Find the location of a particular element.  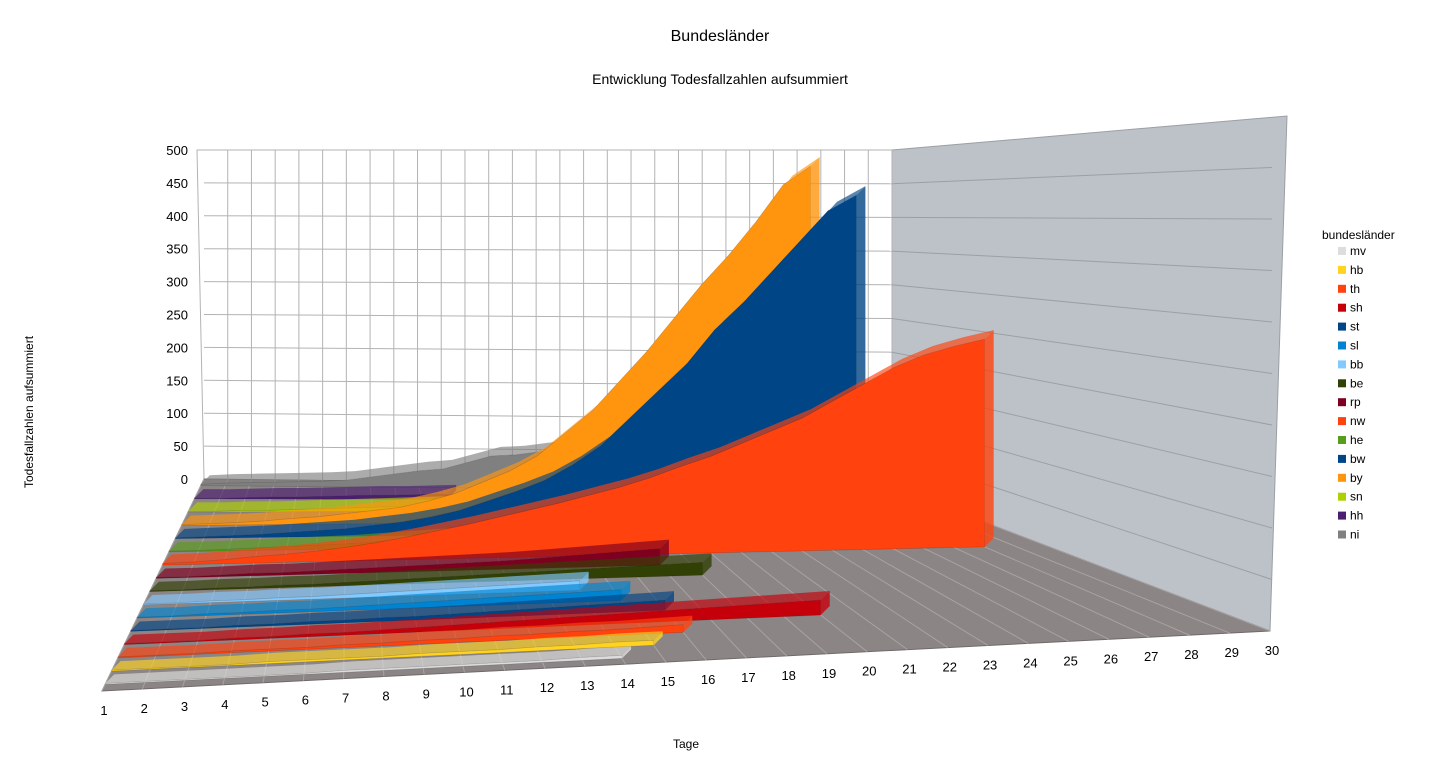

x-tick-label: 21 is located at coordinates (909, 669).